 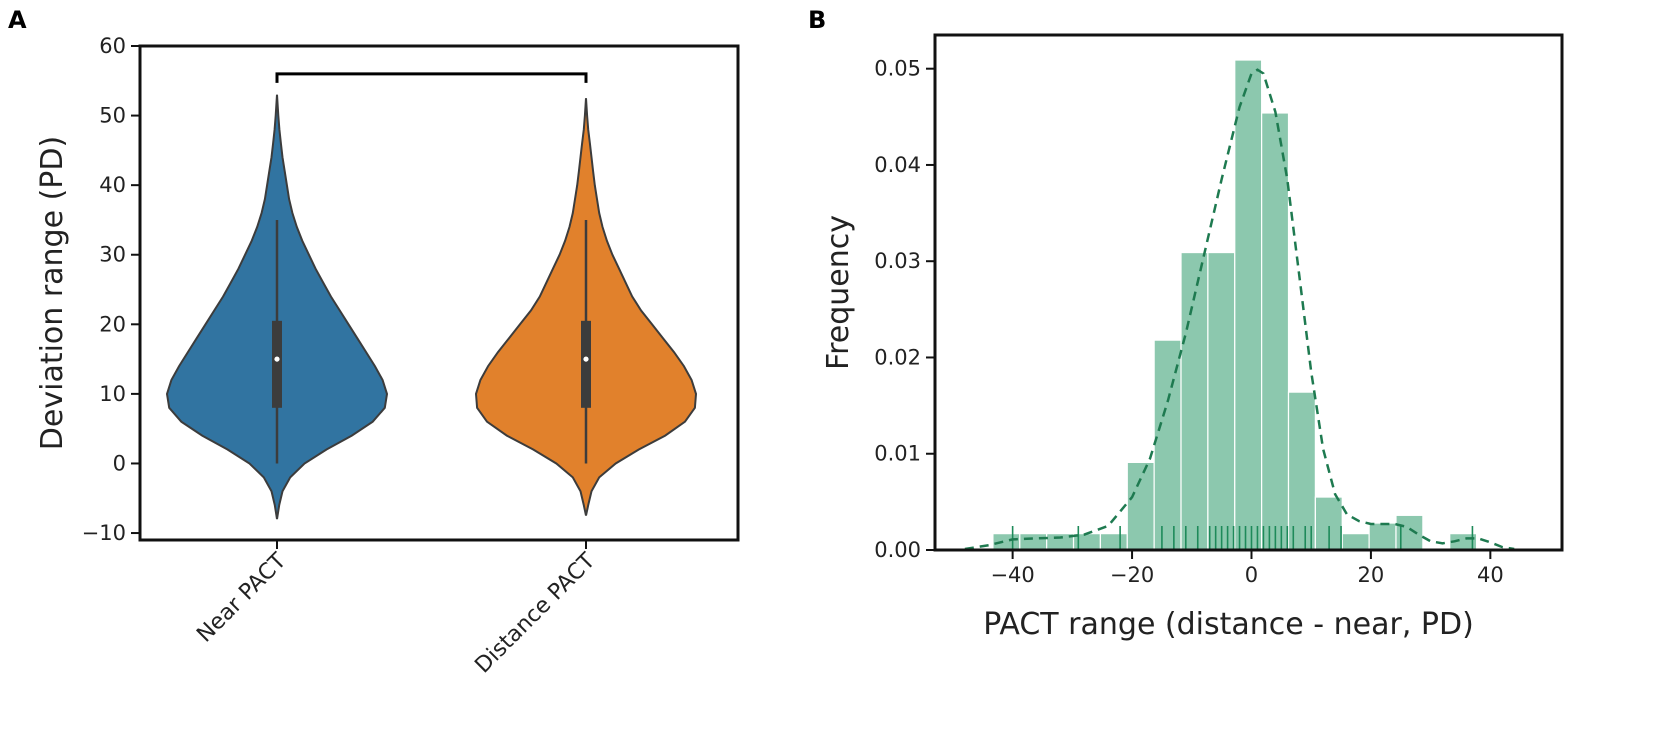 I want to click on y-tick-label: 0.01, so click(x=897, y=454).